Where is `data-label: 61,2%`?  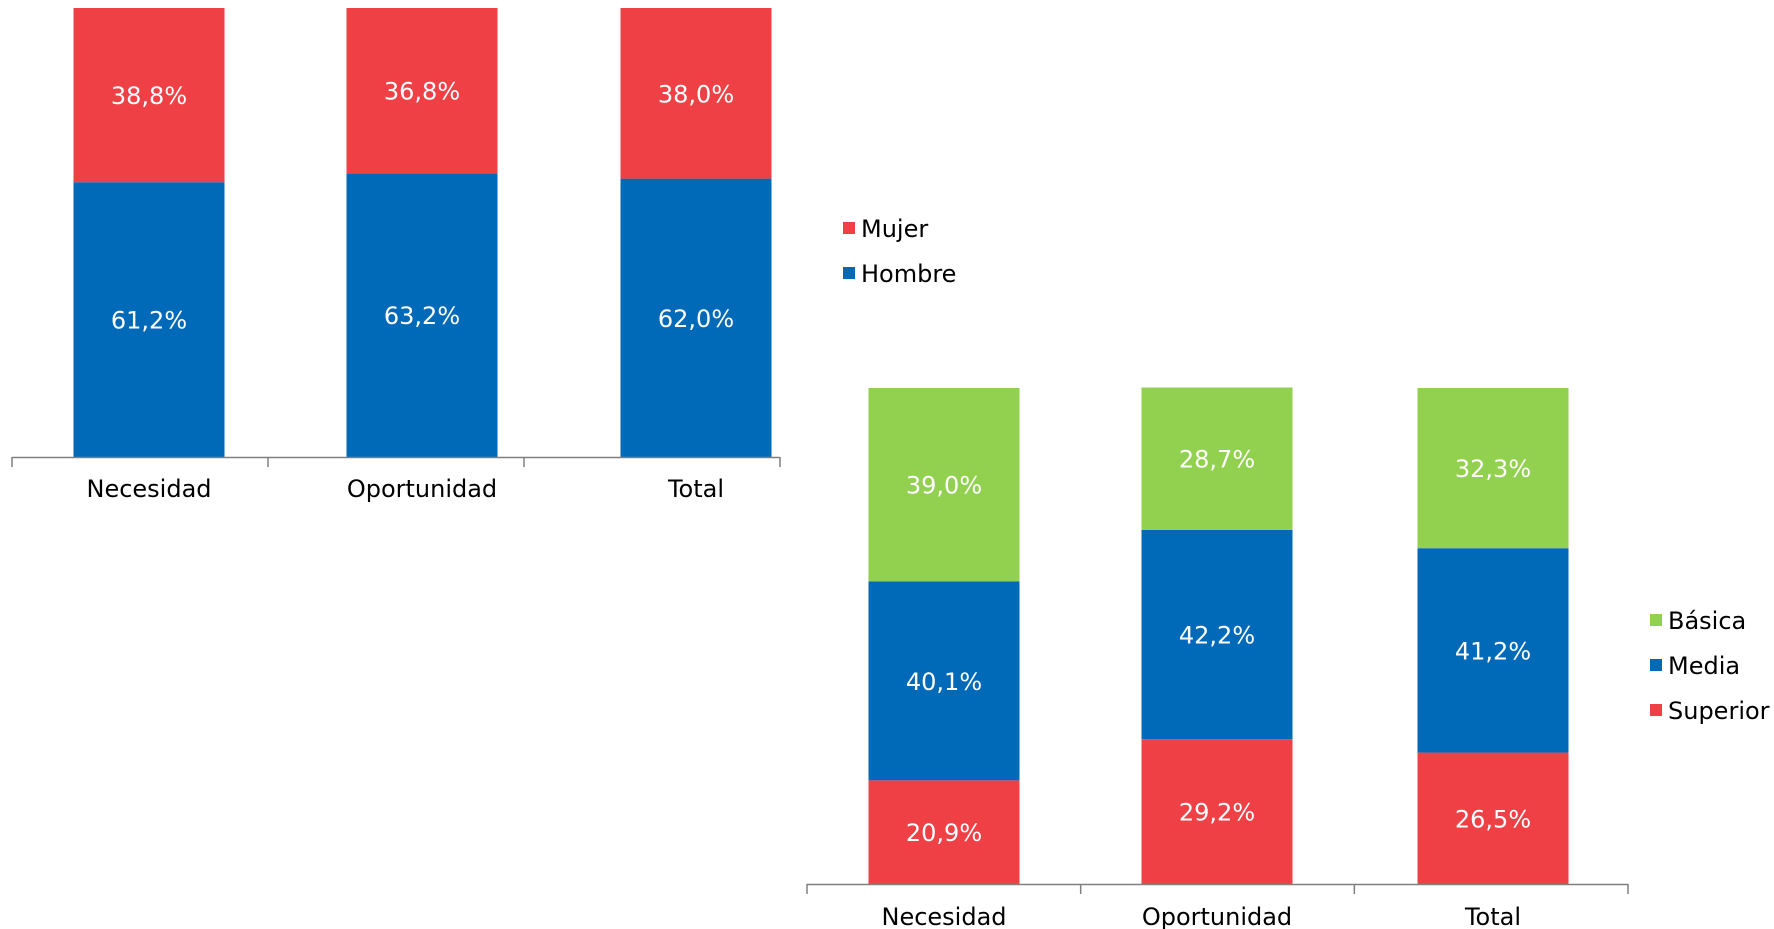
data-label: 61,2% is located at coordinates (149, 321).